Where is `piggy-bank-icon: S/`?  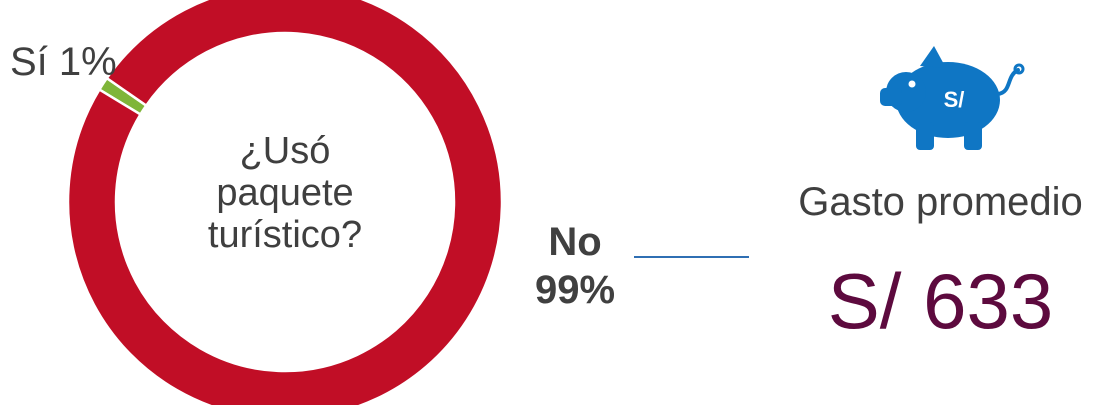
piggy-bank-icon: S/ is located at coordinates (952, 98).